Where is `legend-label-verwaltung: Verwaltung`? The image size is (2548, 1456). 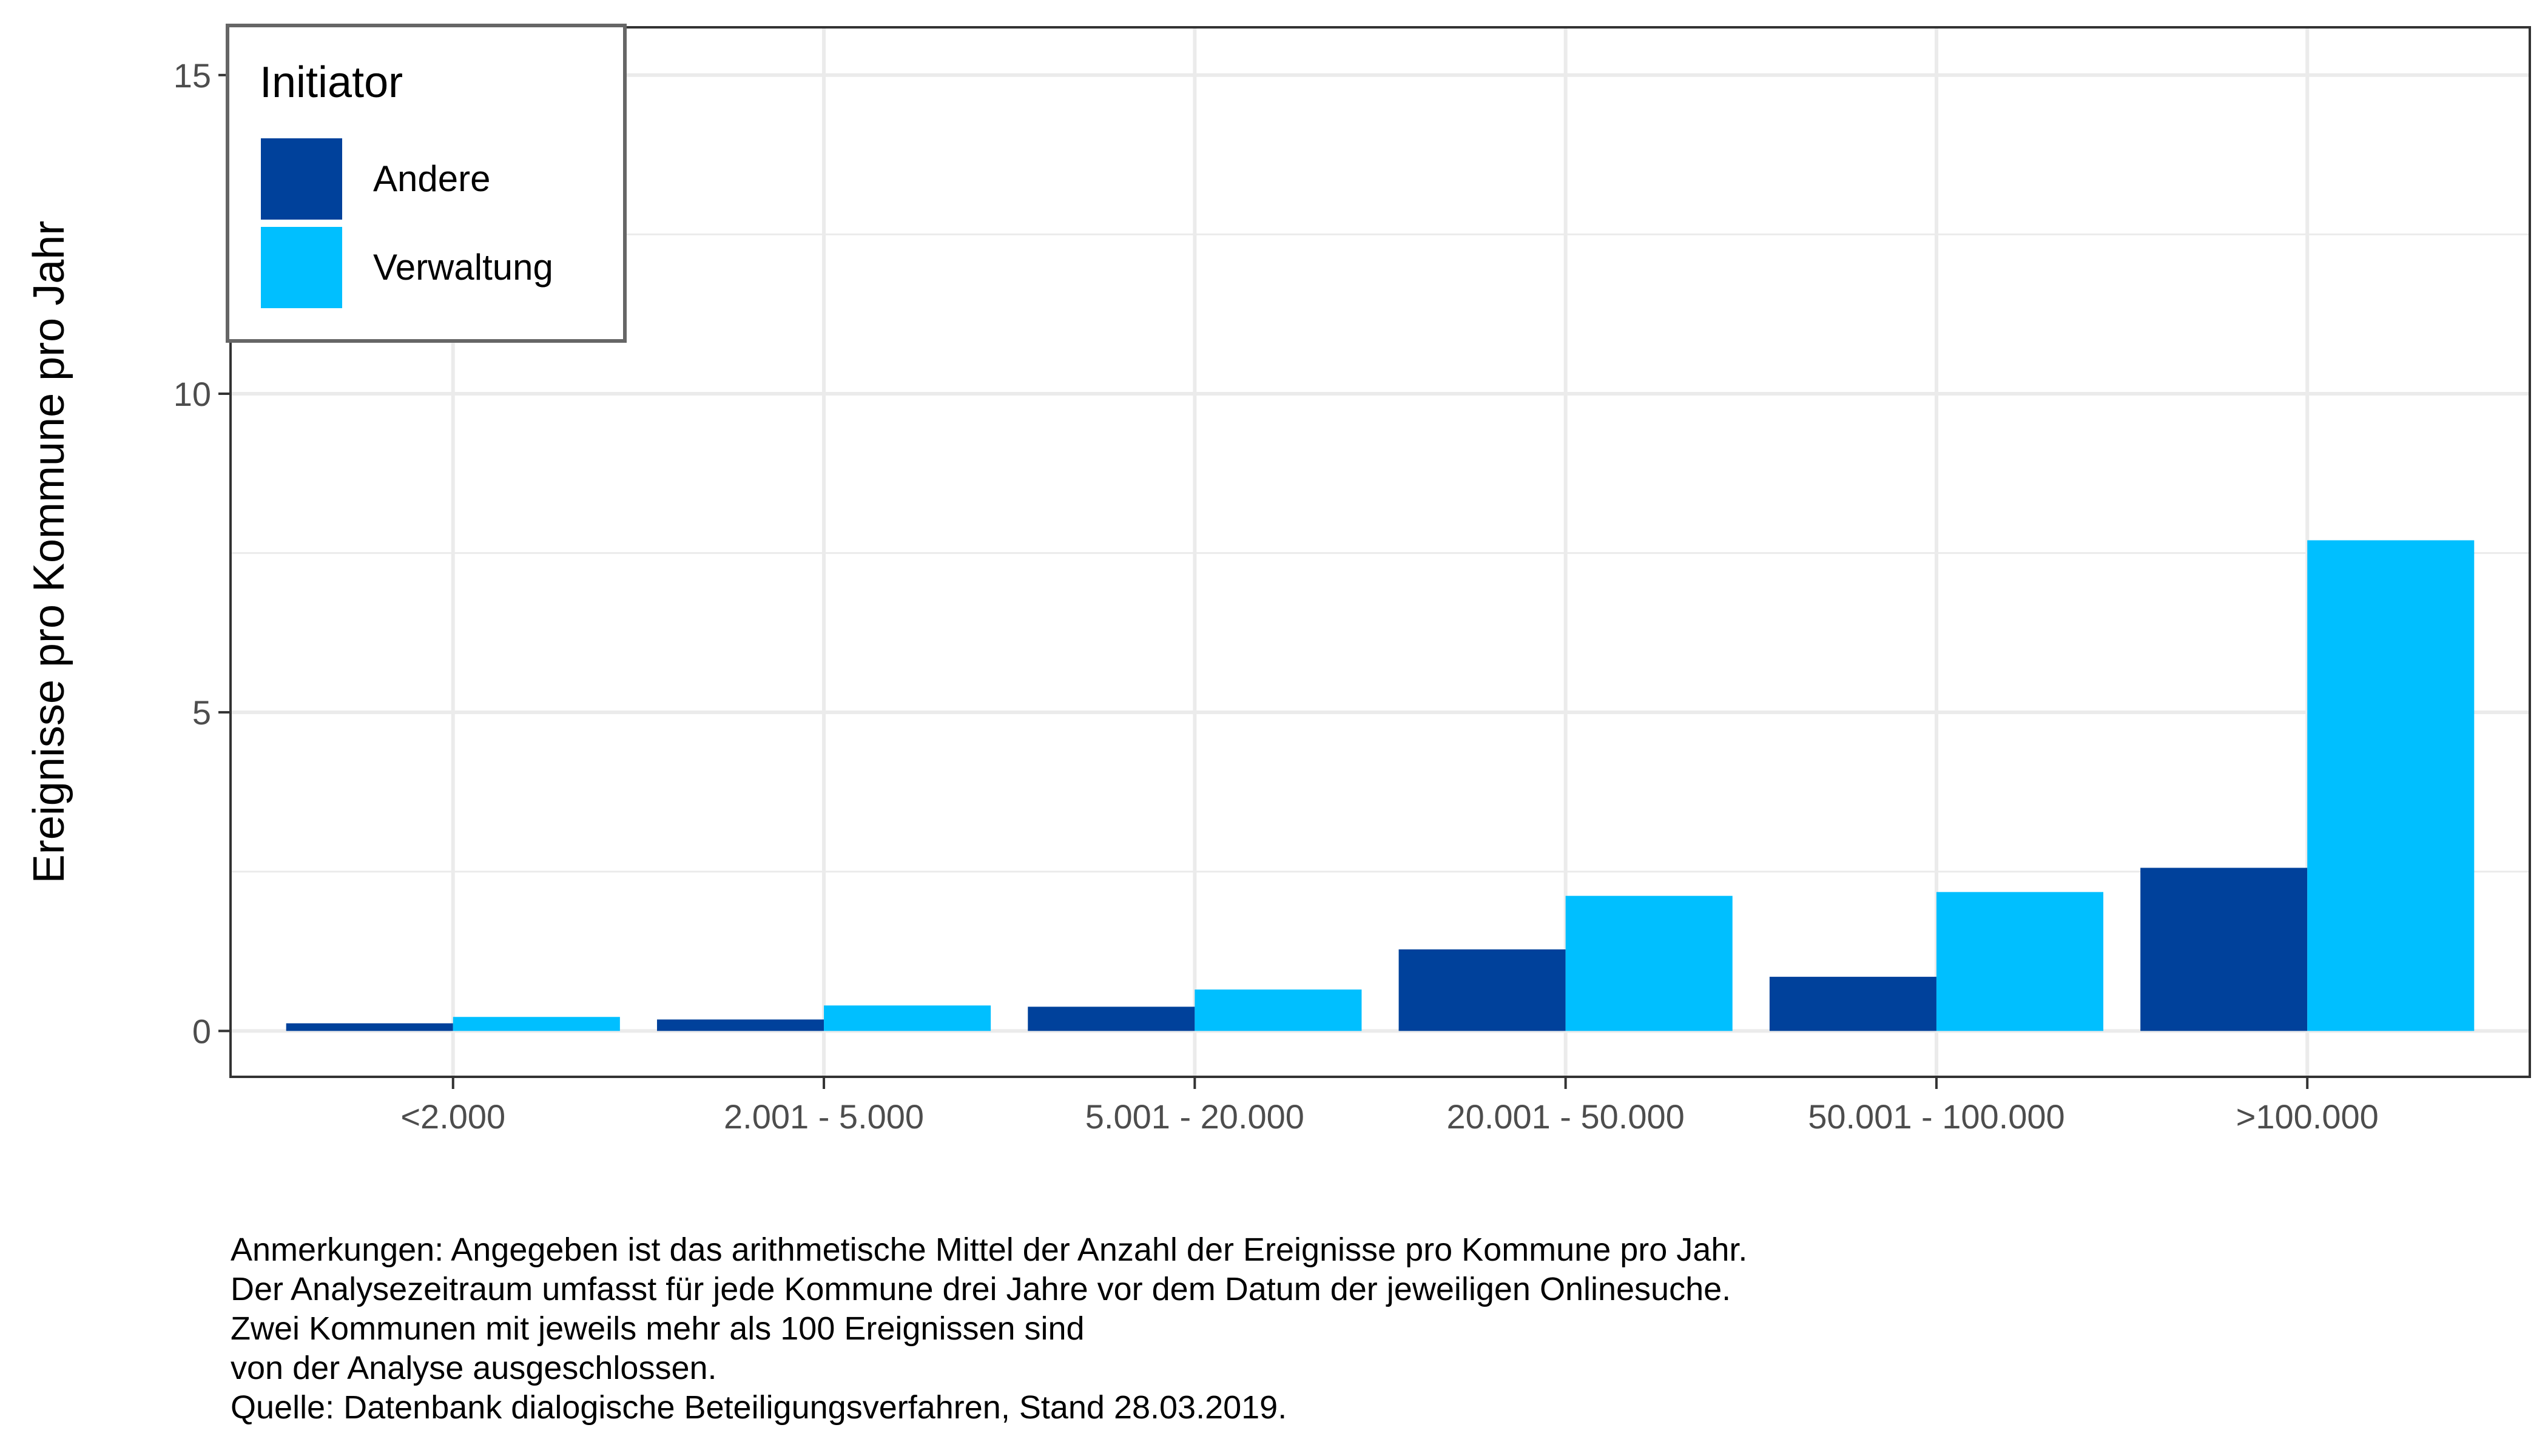
legend-label-verwaltung: Verwaltung is located at coordinates (463, 267).